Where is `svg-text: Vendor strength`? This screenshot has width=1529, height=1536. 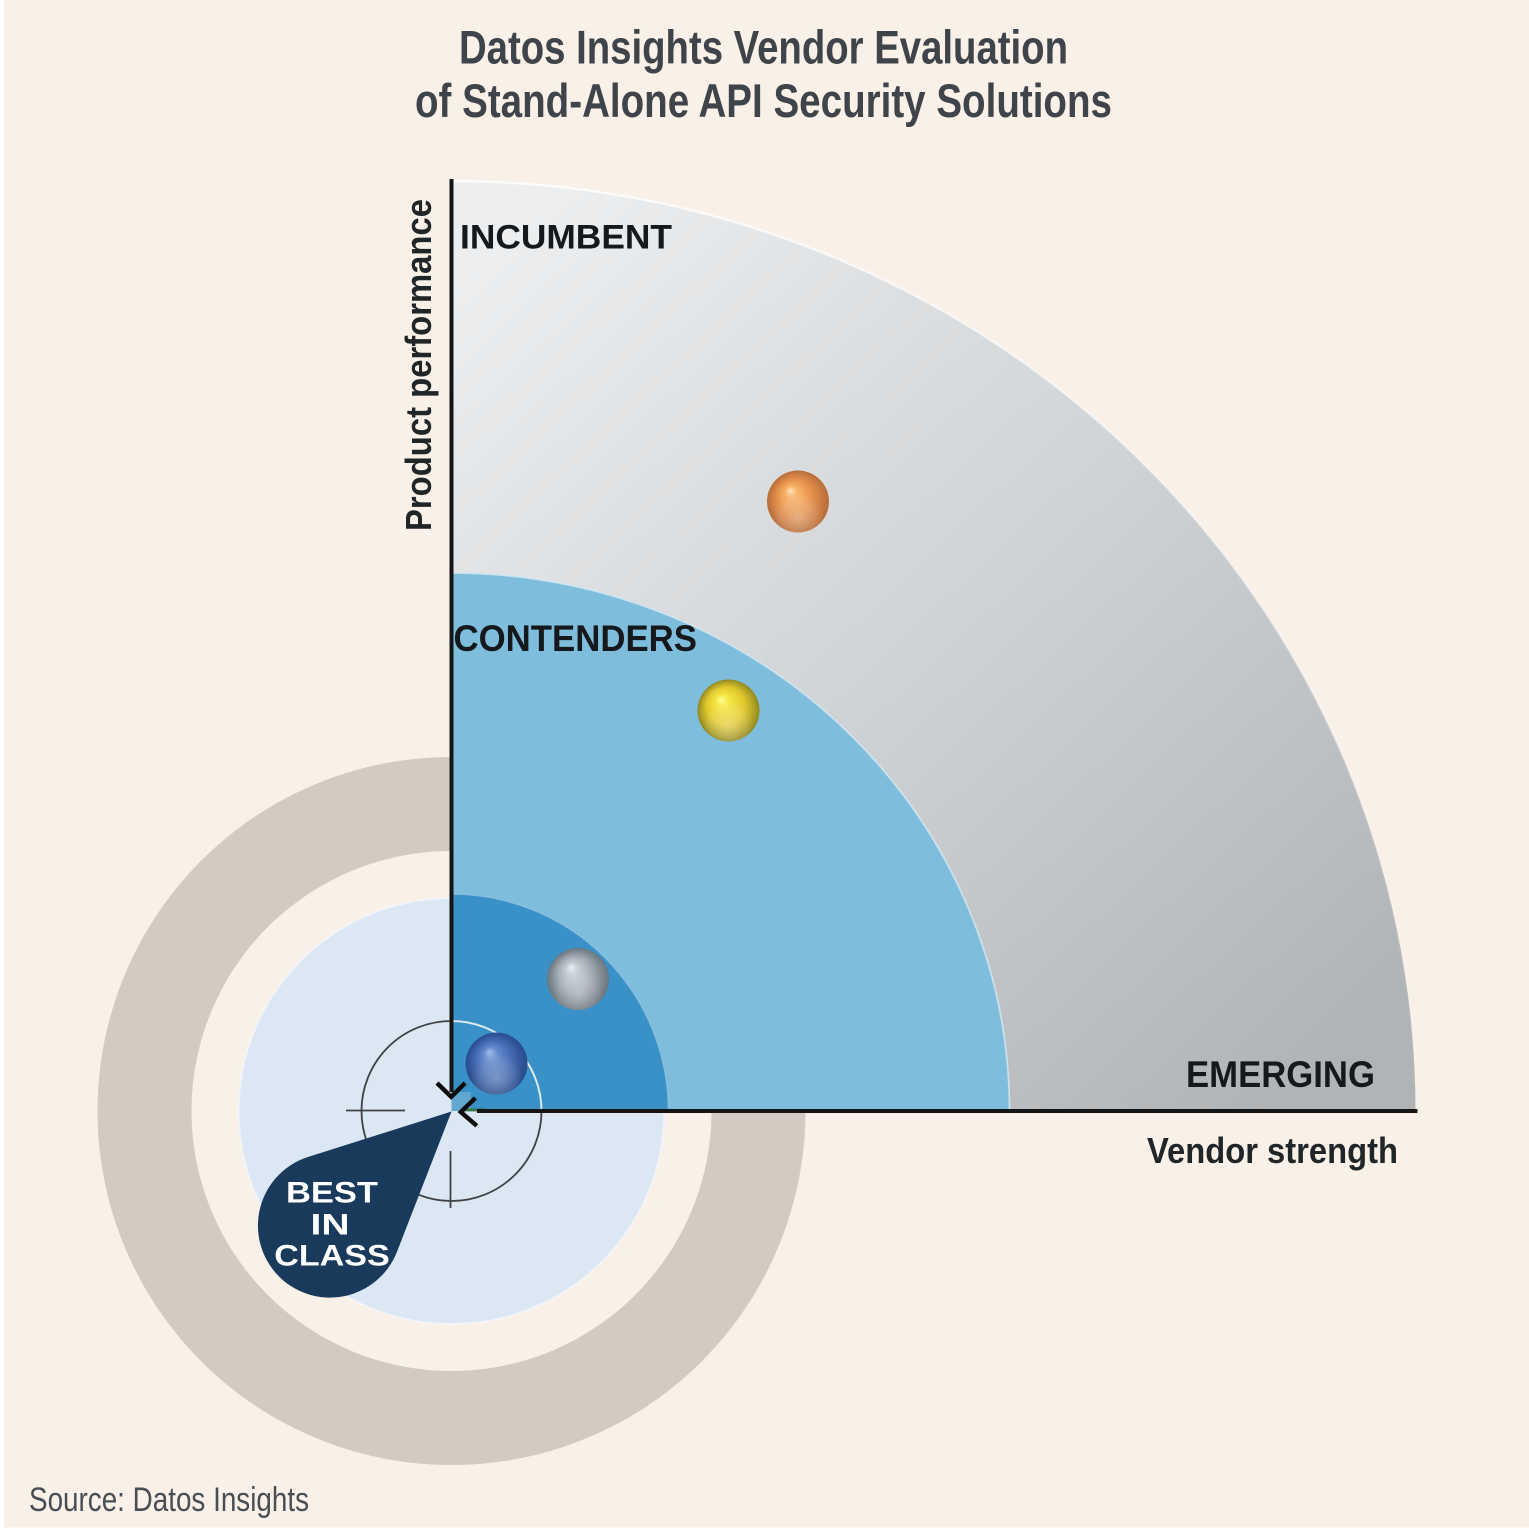 svg-text: Vendor strength is located at coordinates (1272, 1150).